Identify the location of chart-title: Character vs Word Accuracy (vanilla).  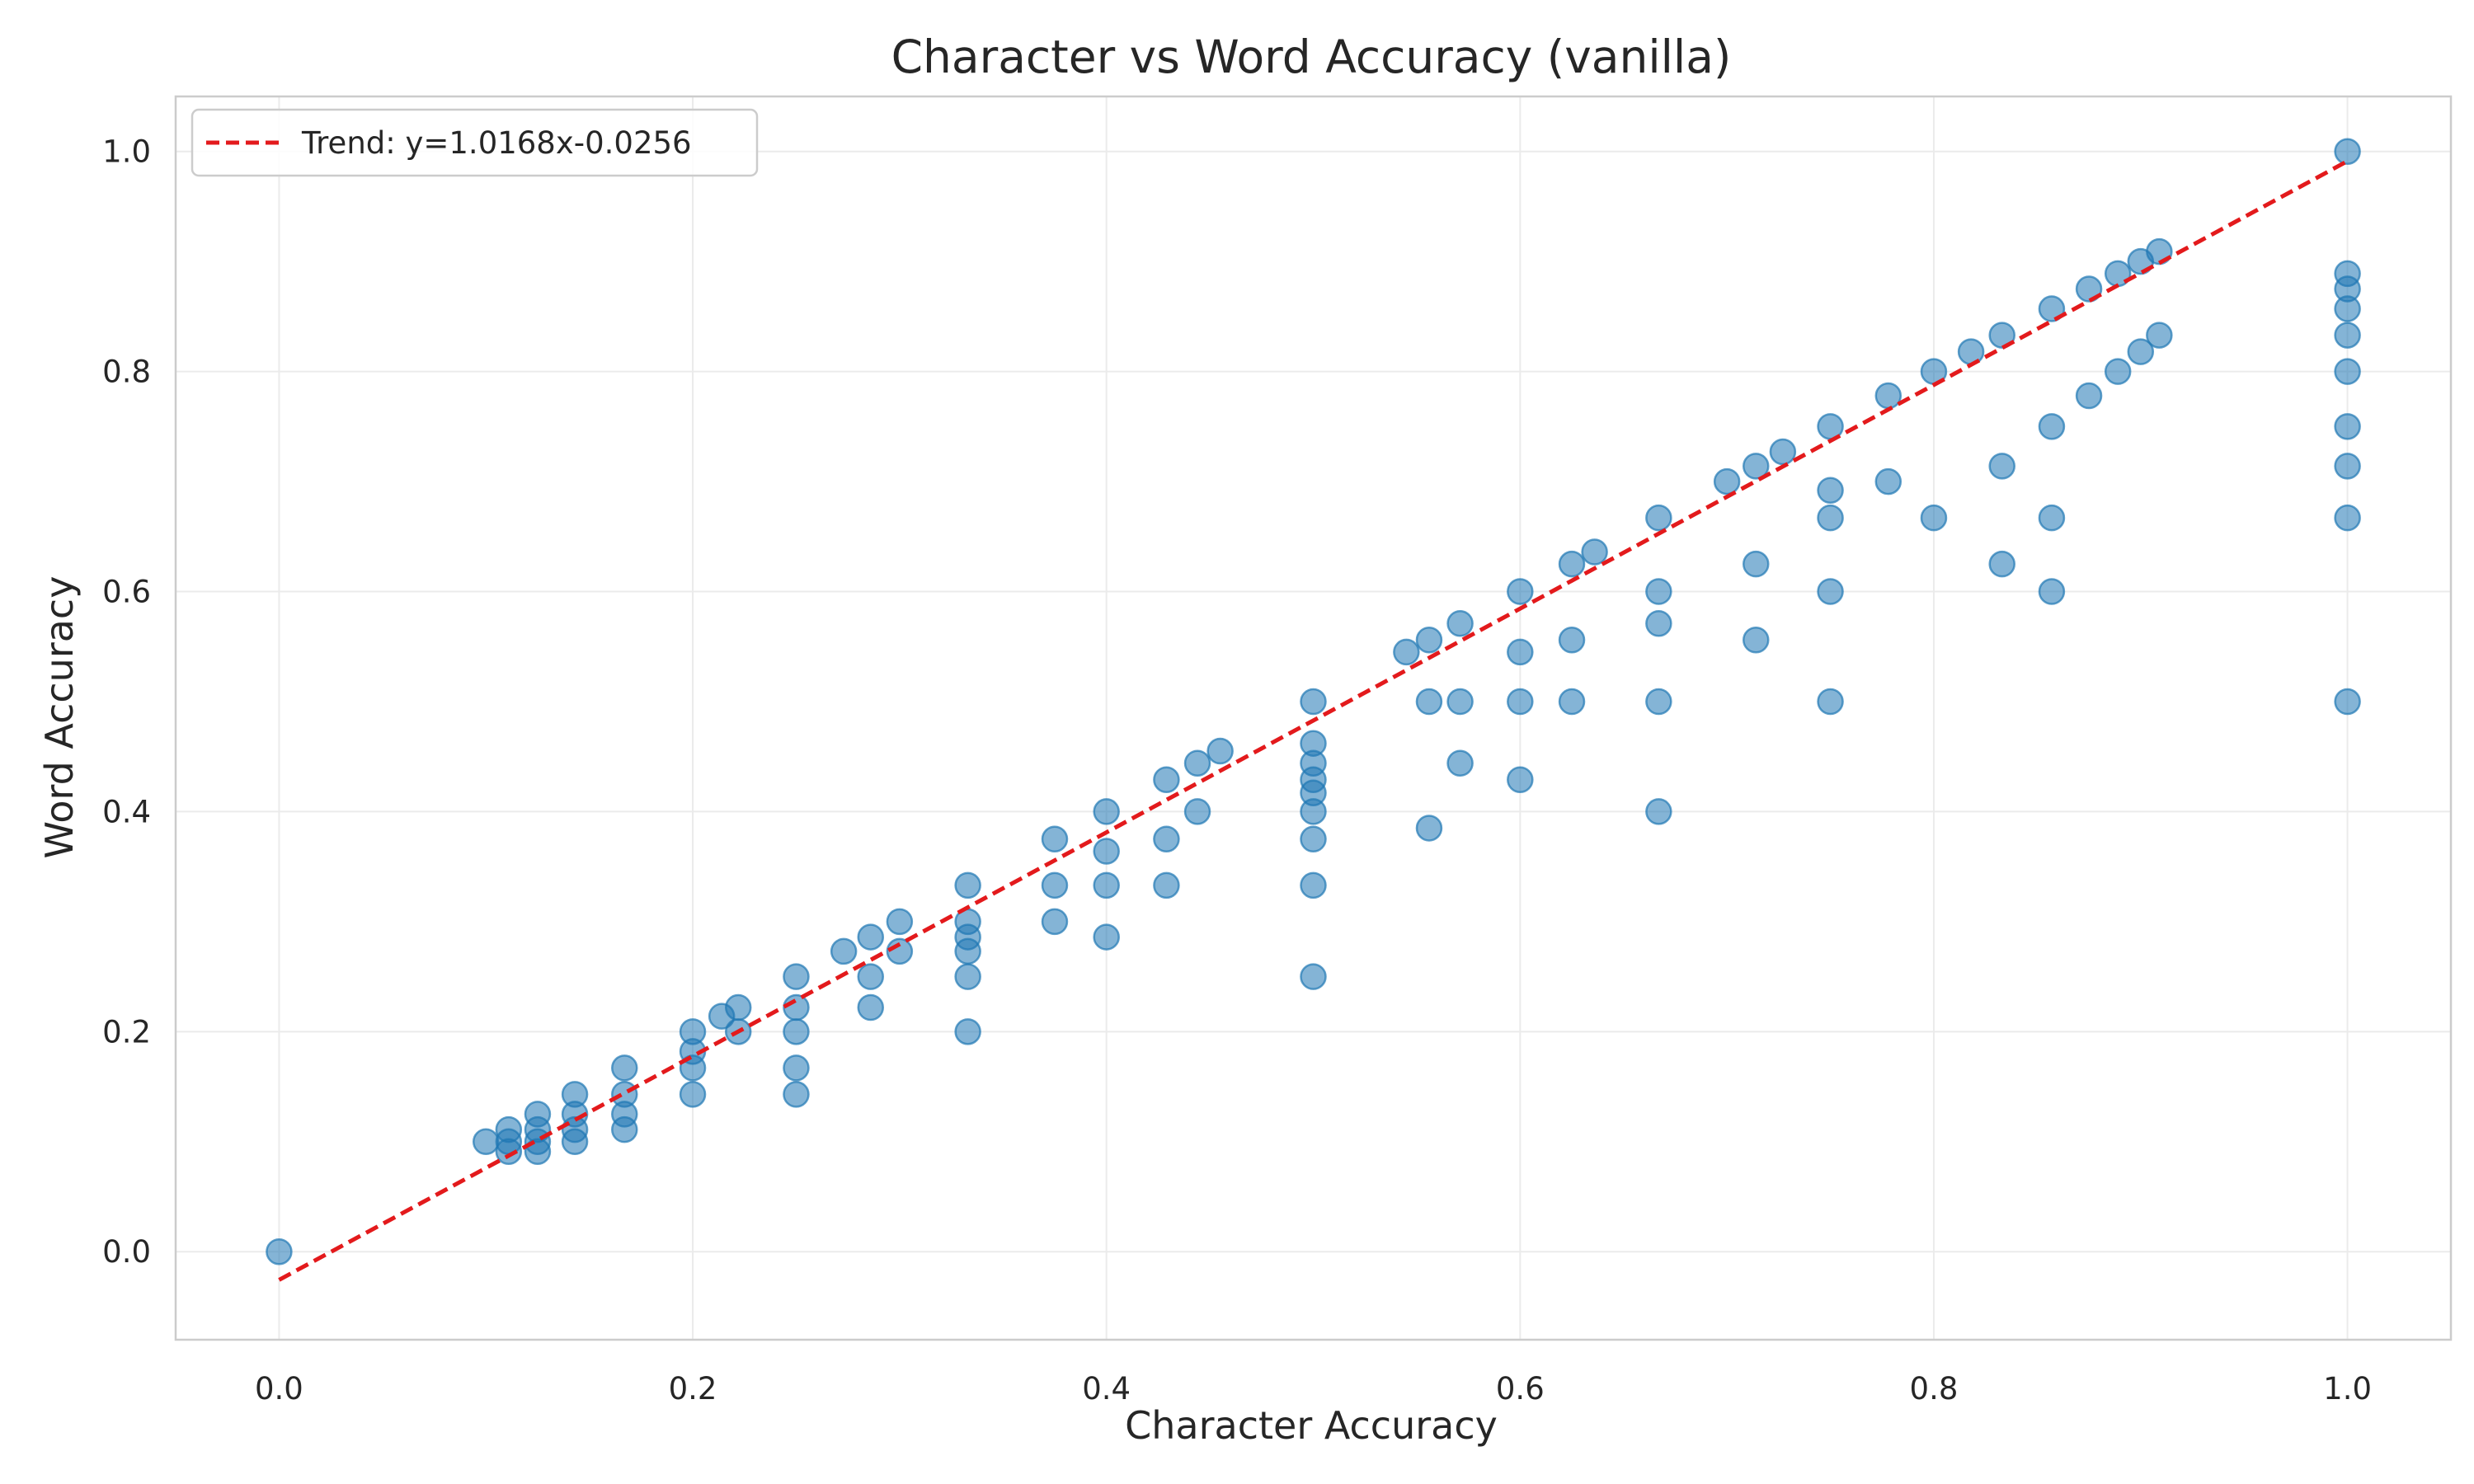
(1311, 57).